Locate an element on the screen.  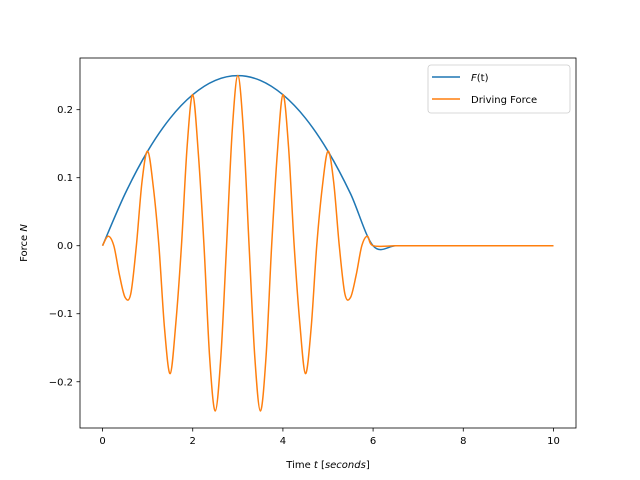
x-tick-label: 2 is located at coordinates (193, 441).